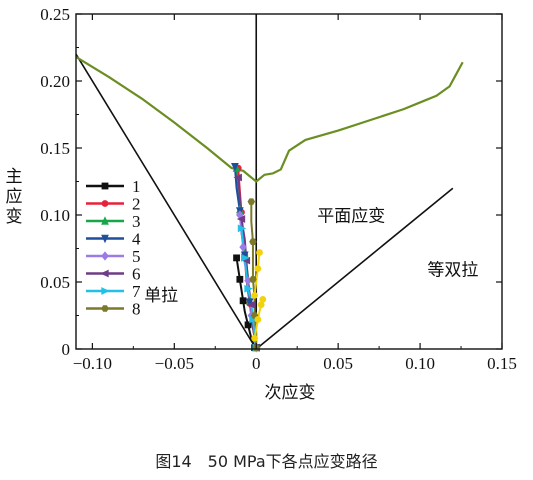 The image size is (533, 480). I want to click on legend-label: 5, so click(136, 256).